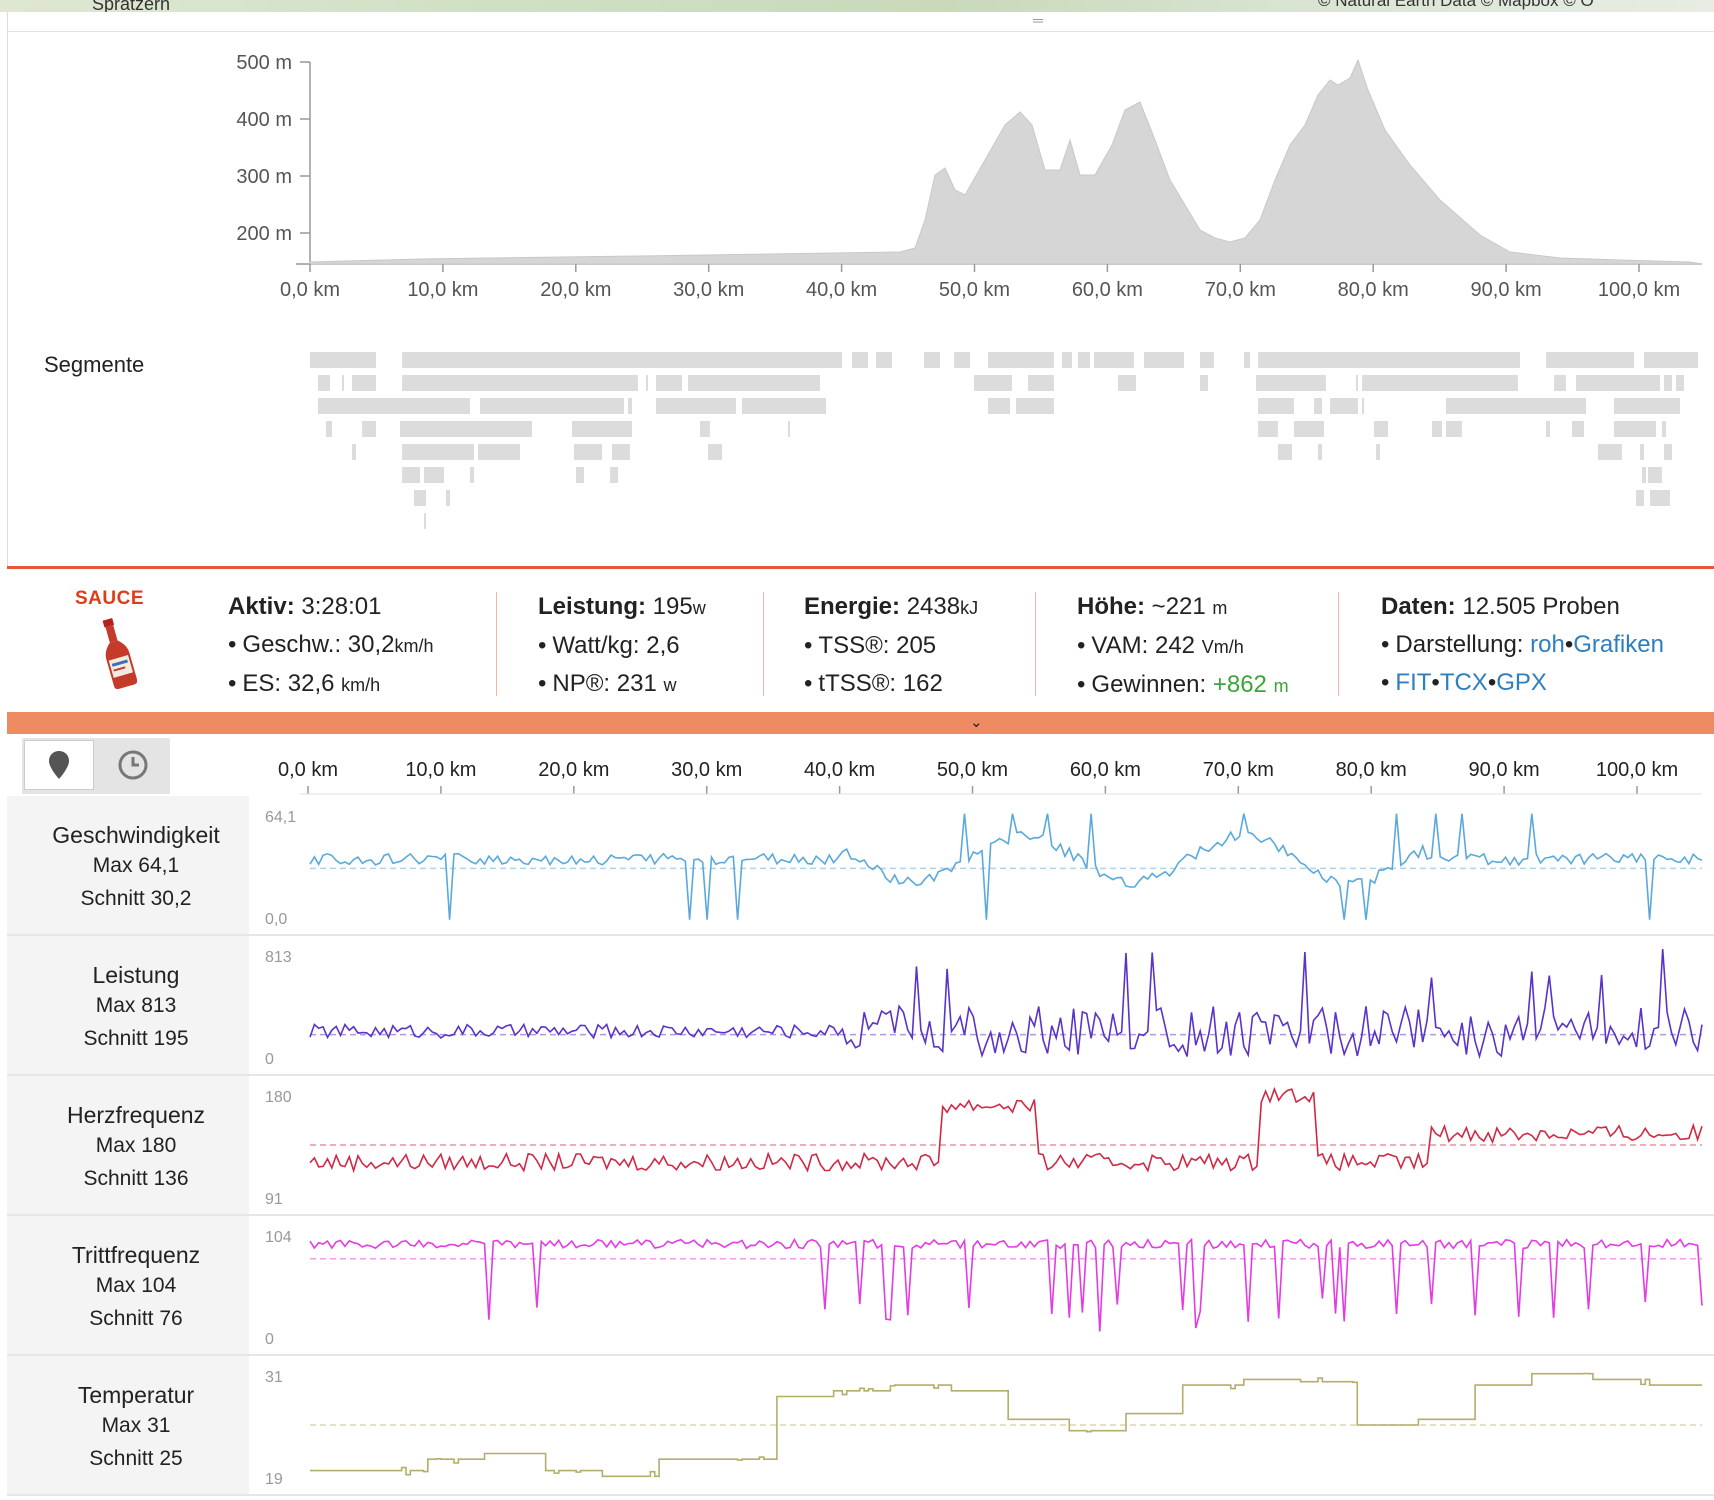  What do you see at coordinates (59, 765) in the screenshot?
I see `tab-distance` at bounding box center [59, 765].